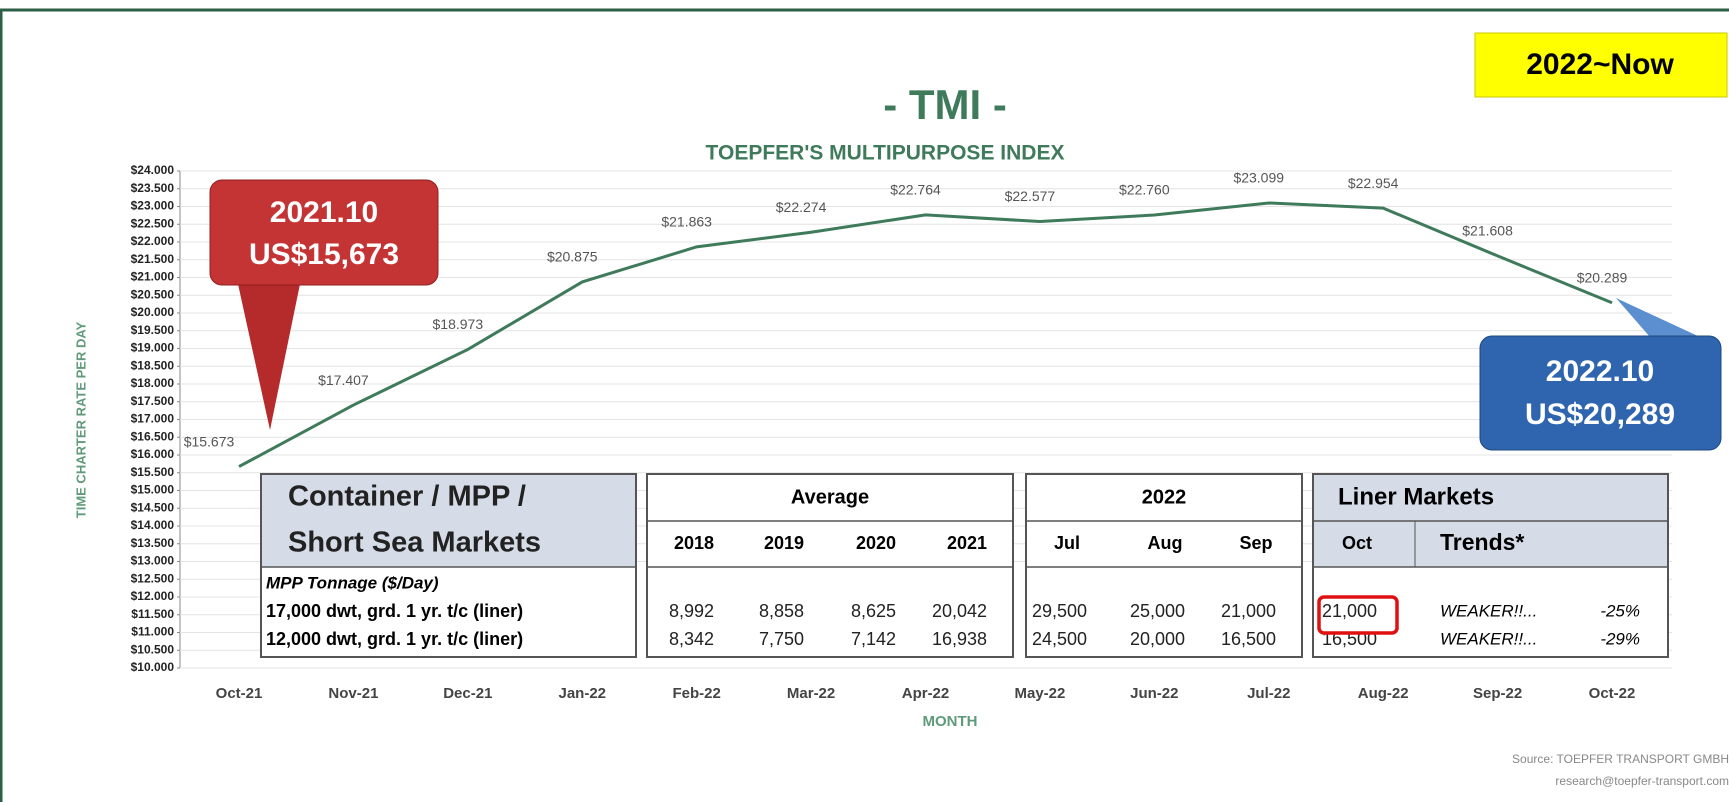 The width and height of the screenshot is (1729, 802). Describe the element at coordinates (269, 357) in the screenshot. I see `callout-pointer` at that location.